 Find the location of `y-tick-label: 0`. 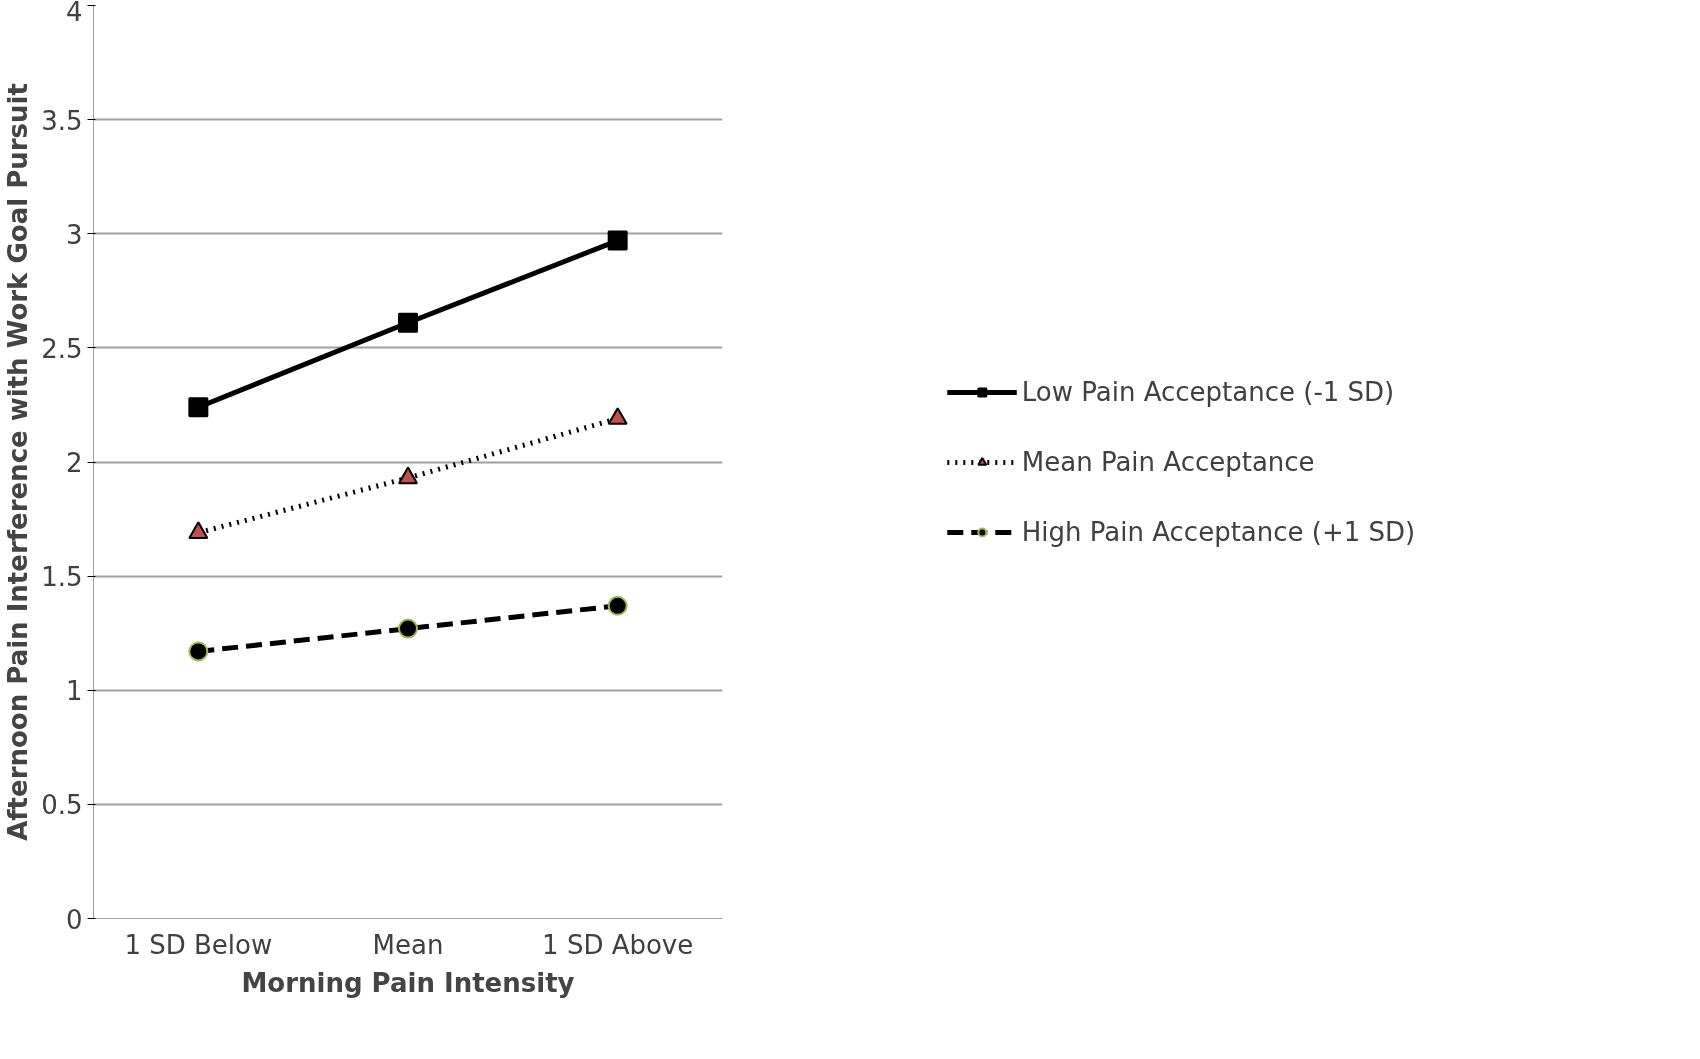

y-tick-label: 0 is located at coordinates (74, 919).